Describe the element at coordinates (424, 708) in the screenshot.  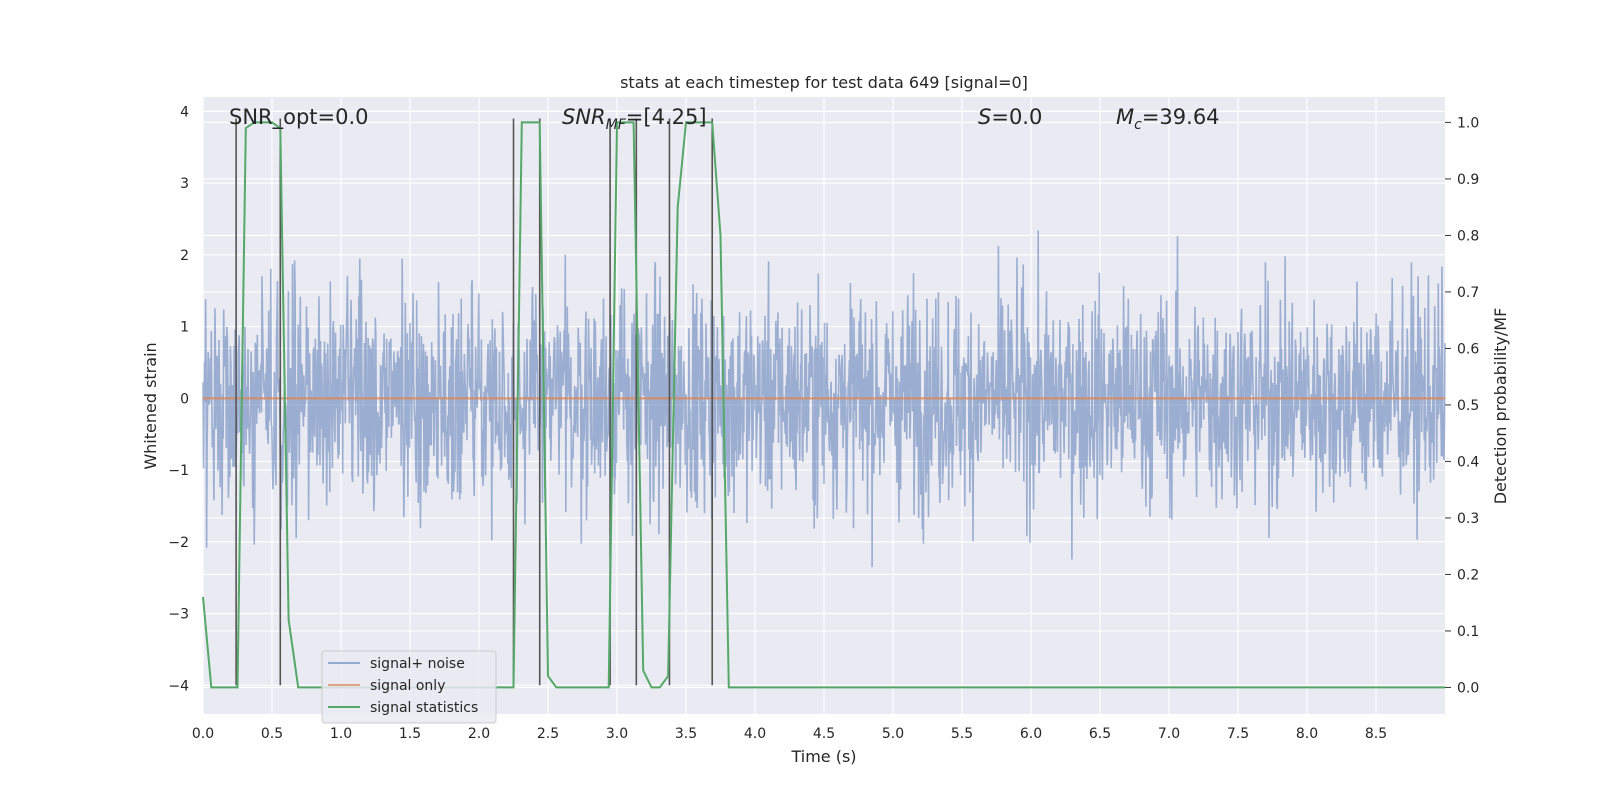
I see `legend-label-signal-statistics: signal statistics` at that location.